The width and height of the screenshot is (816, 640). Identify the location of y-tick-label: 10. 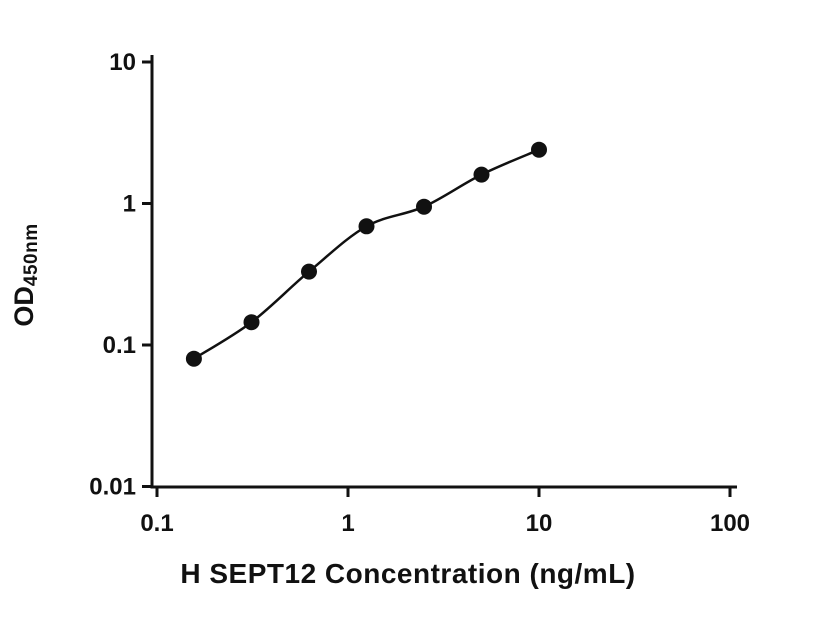
(122, 62).